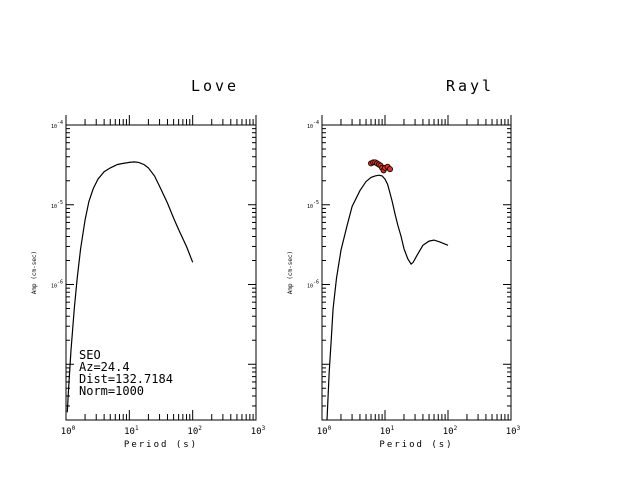  I want to click on rayl-x-axis-label: Period (s), so click(416, 445).